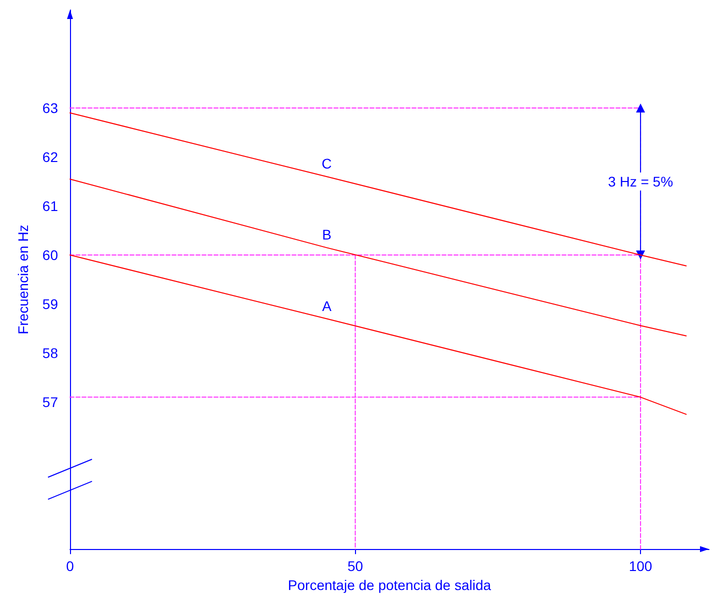 Image resolution: width=723 pixels, height=605 pixels. I want to click on y-tick-label: 60, so click(50, 255).